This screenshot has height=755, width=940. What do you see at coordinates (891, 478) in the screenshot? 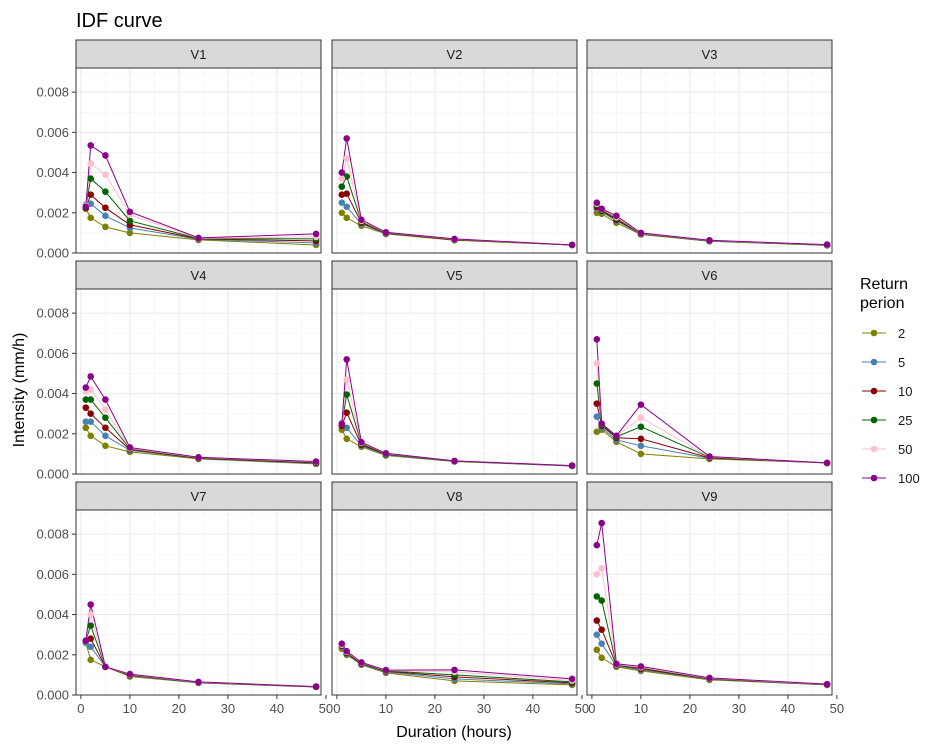
I see `legend-item-100: 100` at bounding box center [891, 478].